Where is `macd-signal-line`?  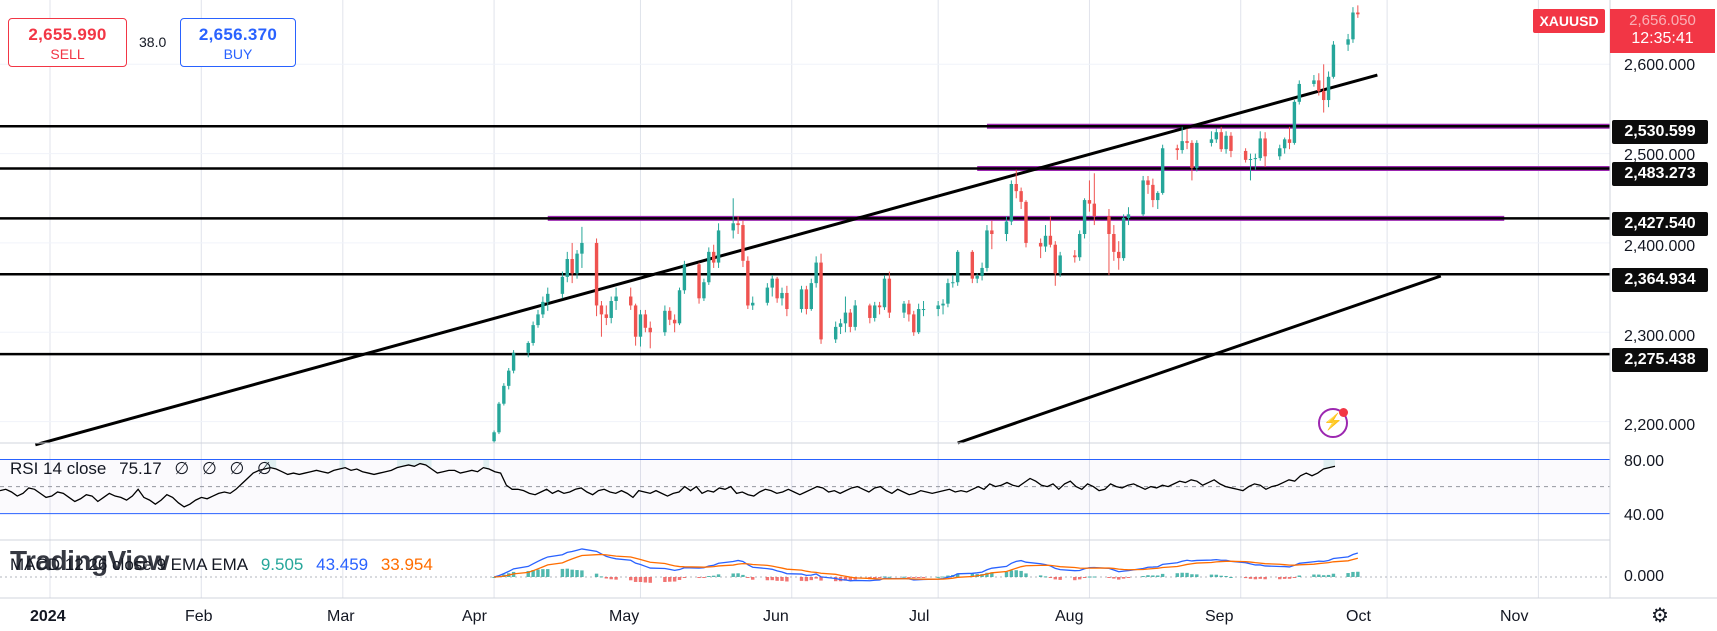 macd-signal-line is located at coordinates (926, 566).